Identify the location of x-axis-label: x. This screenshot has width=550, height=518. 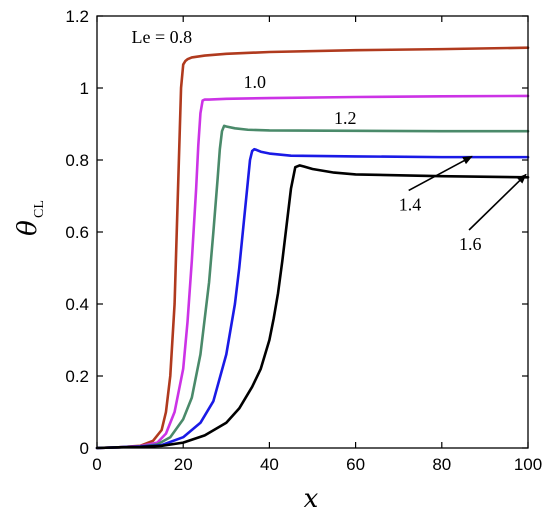
(311, 499).